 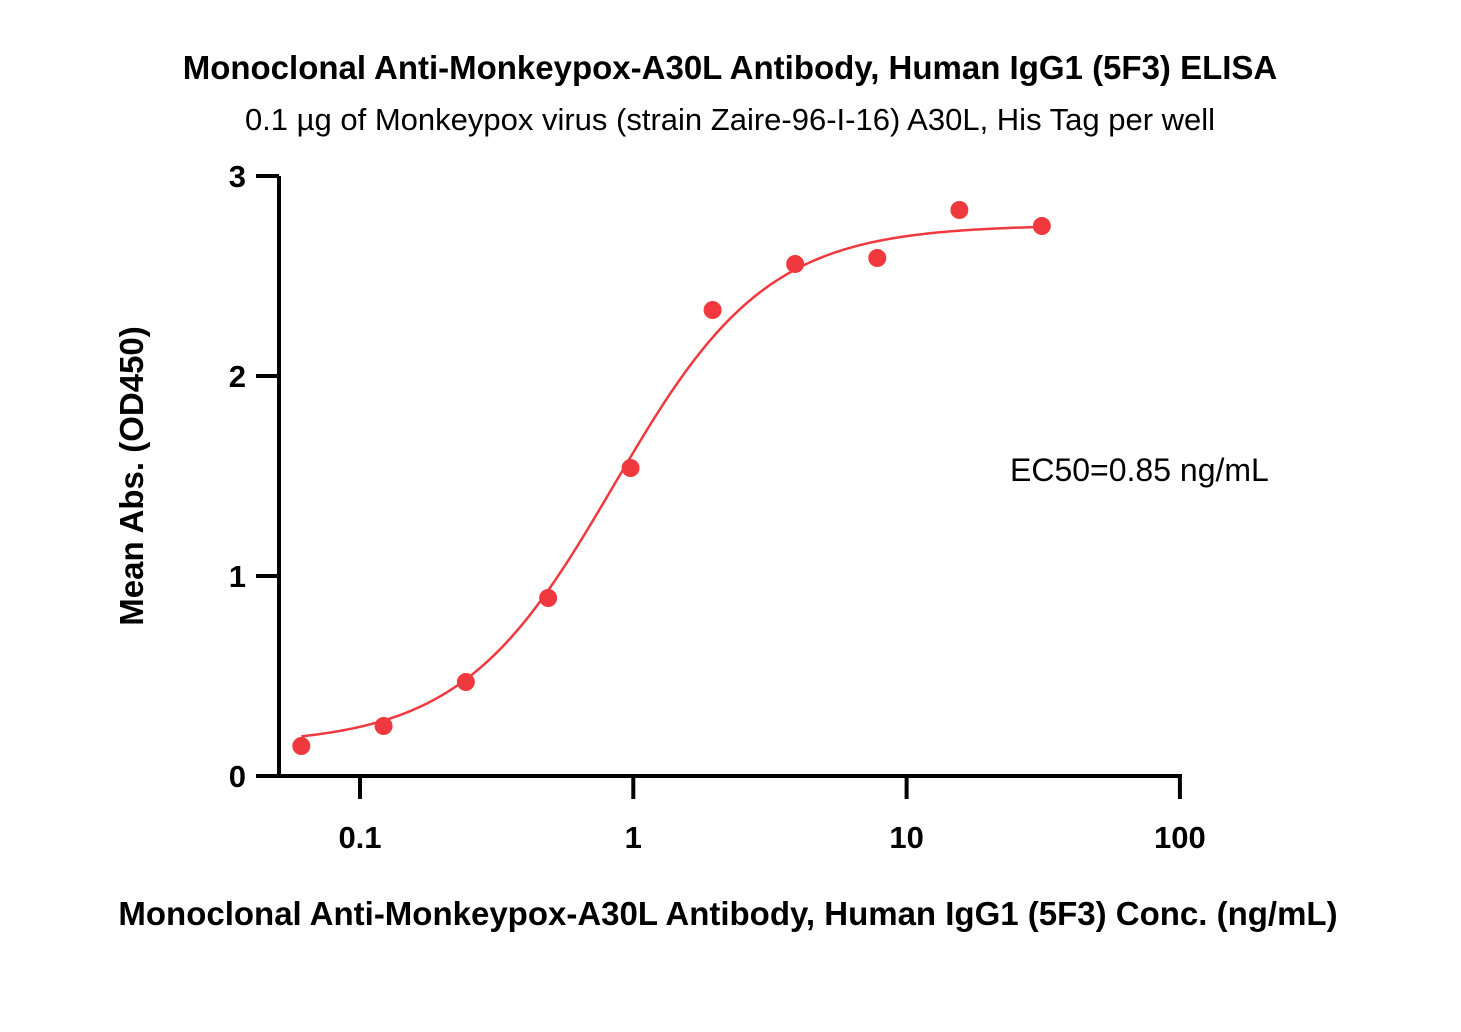 What do you see at coordinates (1180, 837) in the screenshot?
I see `x-tick-label: 100` at bounding box center [1180, 837].